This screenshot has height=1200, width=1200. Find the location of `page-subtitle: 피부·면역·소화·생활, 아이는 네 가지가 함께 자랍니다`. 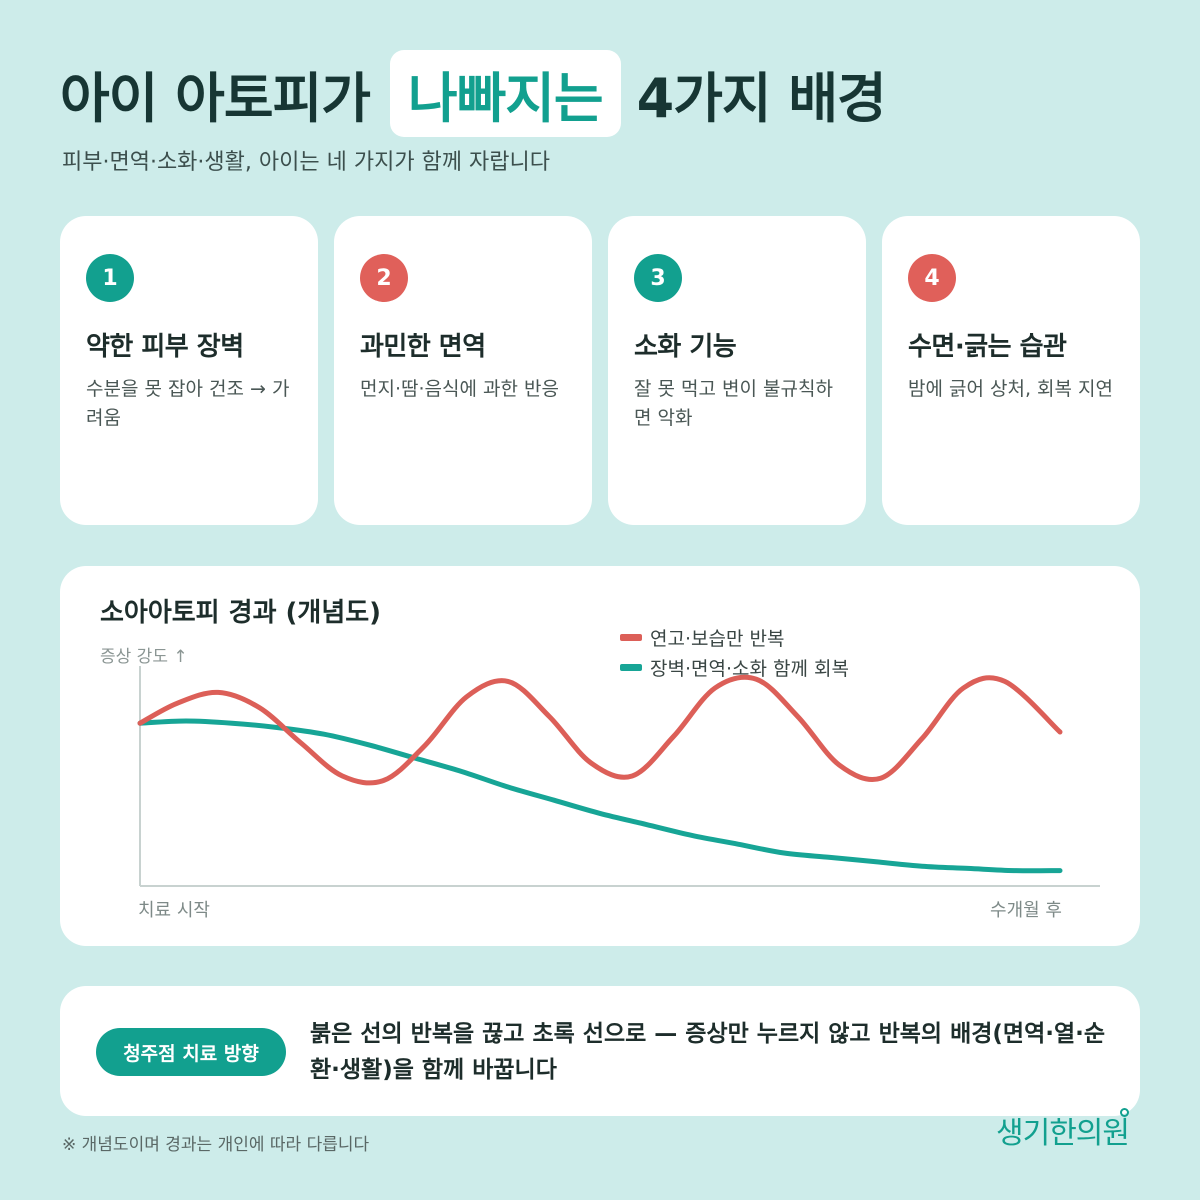

page-subtitle: 피부·면역·소화·생활, 아이는 네 가지가 함께 자랍니다 is located at coordinates (306, 162).